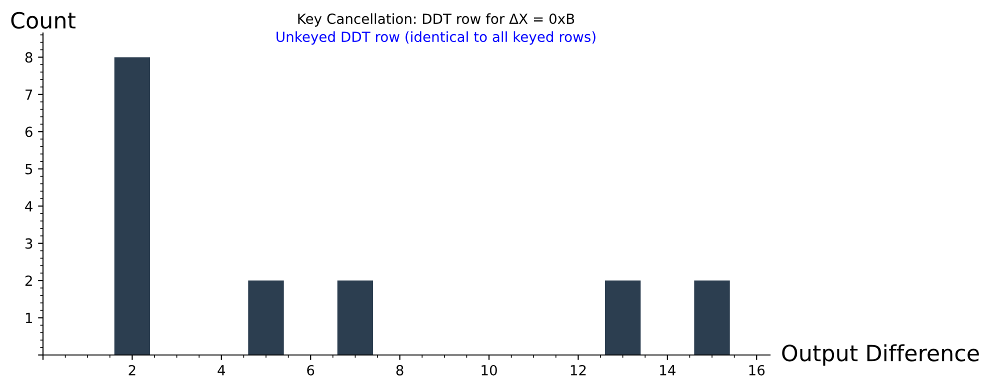  What do you see at coordinates (43, 20) in the screenshot?
I see `y-axis-title: Count` at bounding box center [43, 20].